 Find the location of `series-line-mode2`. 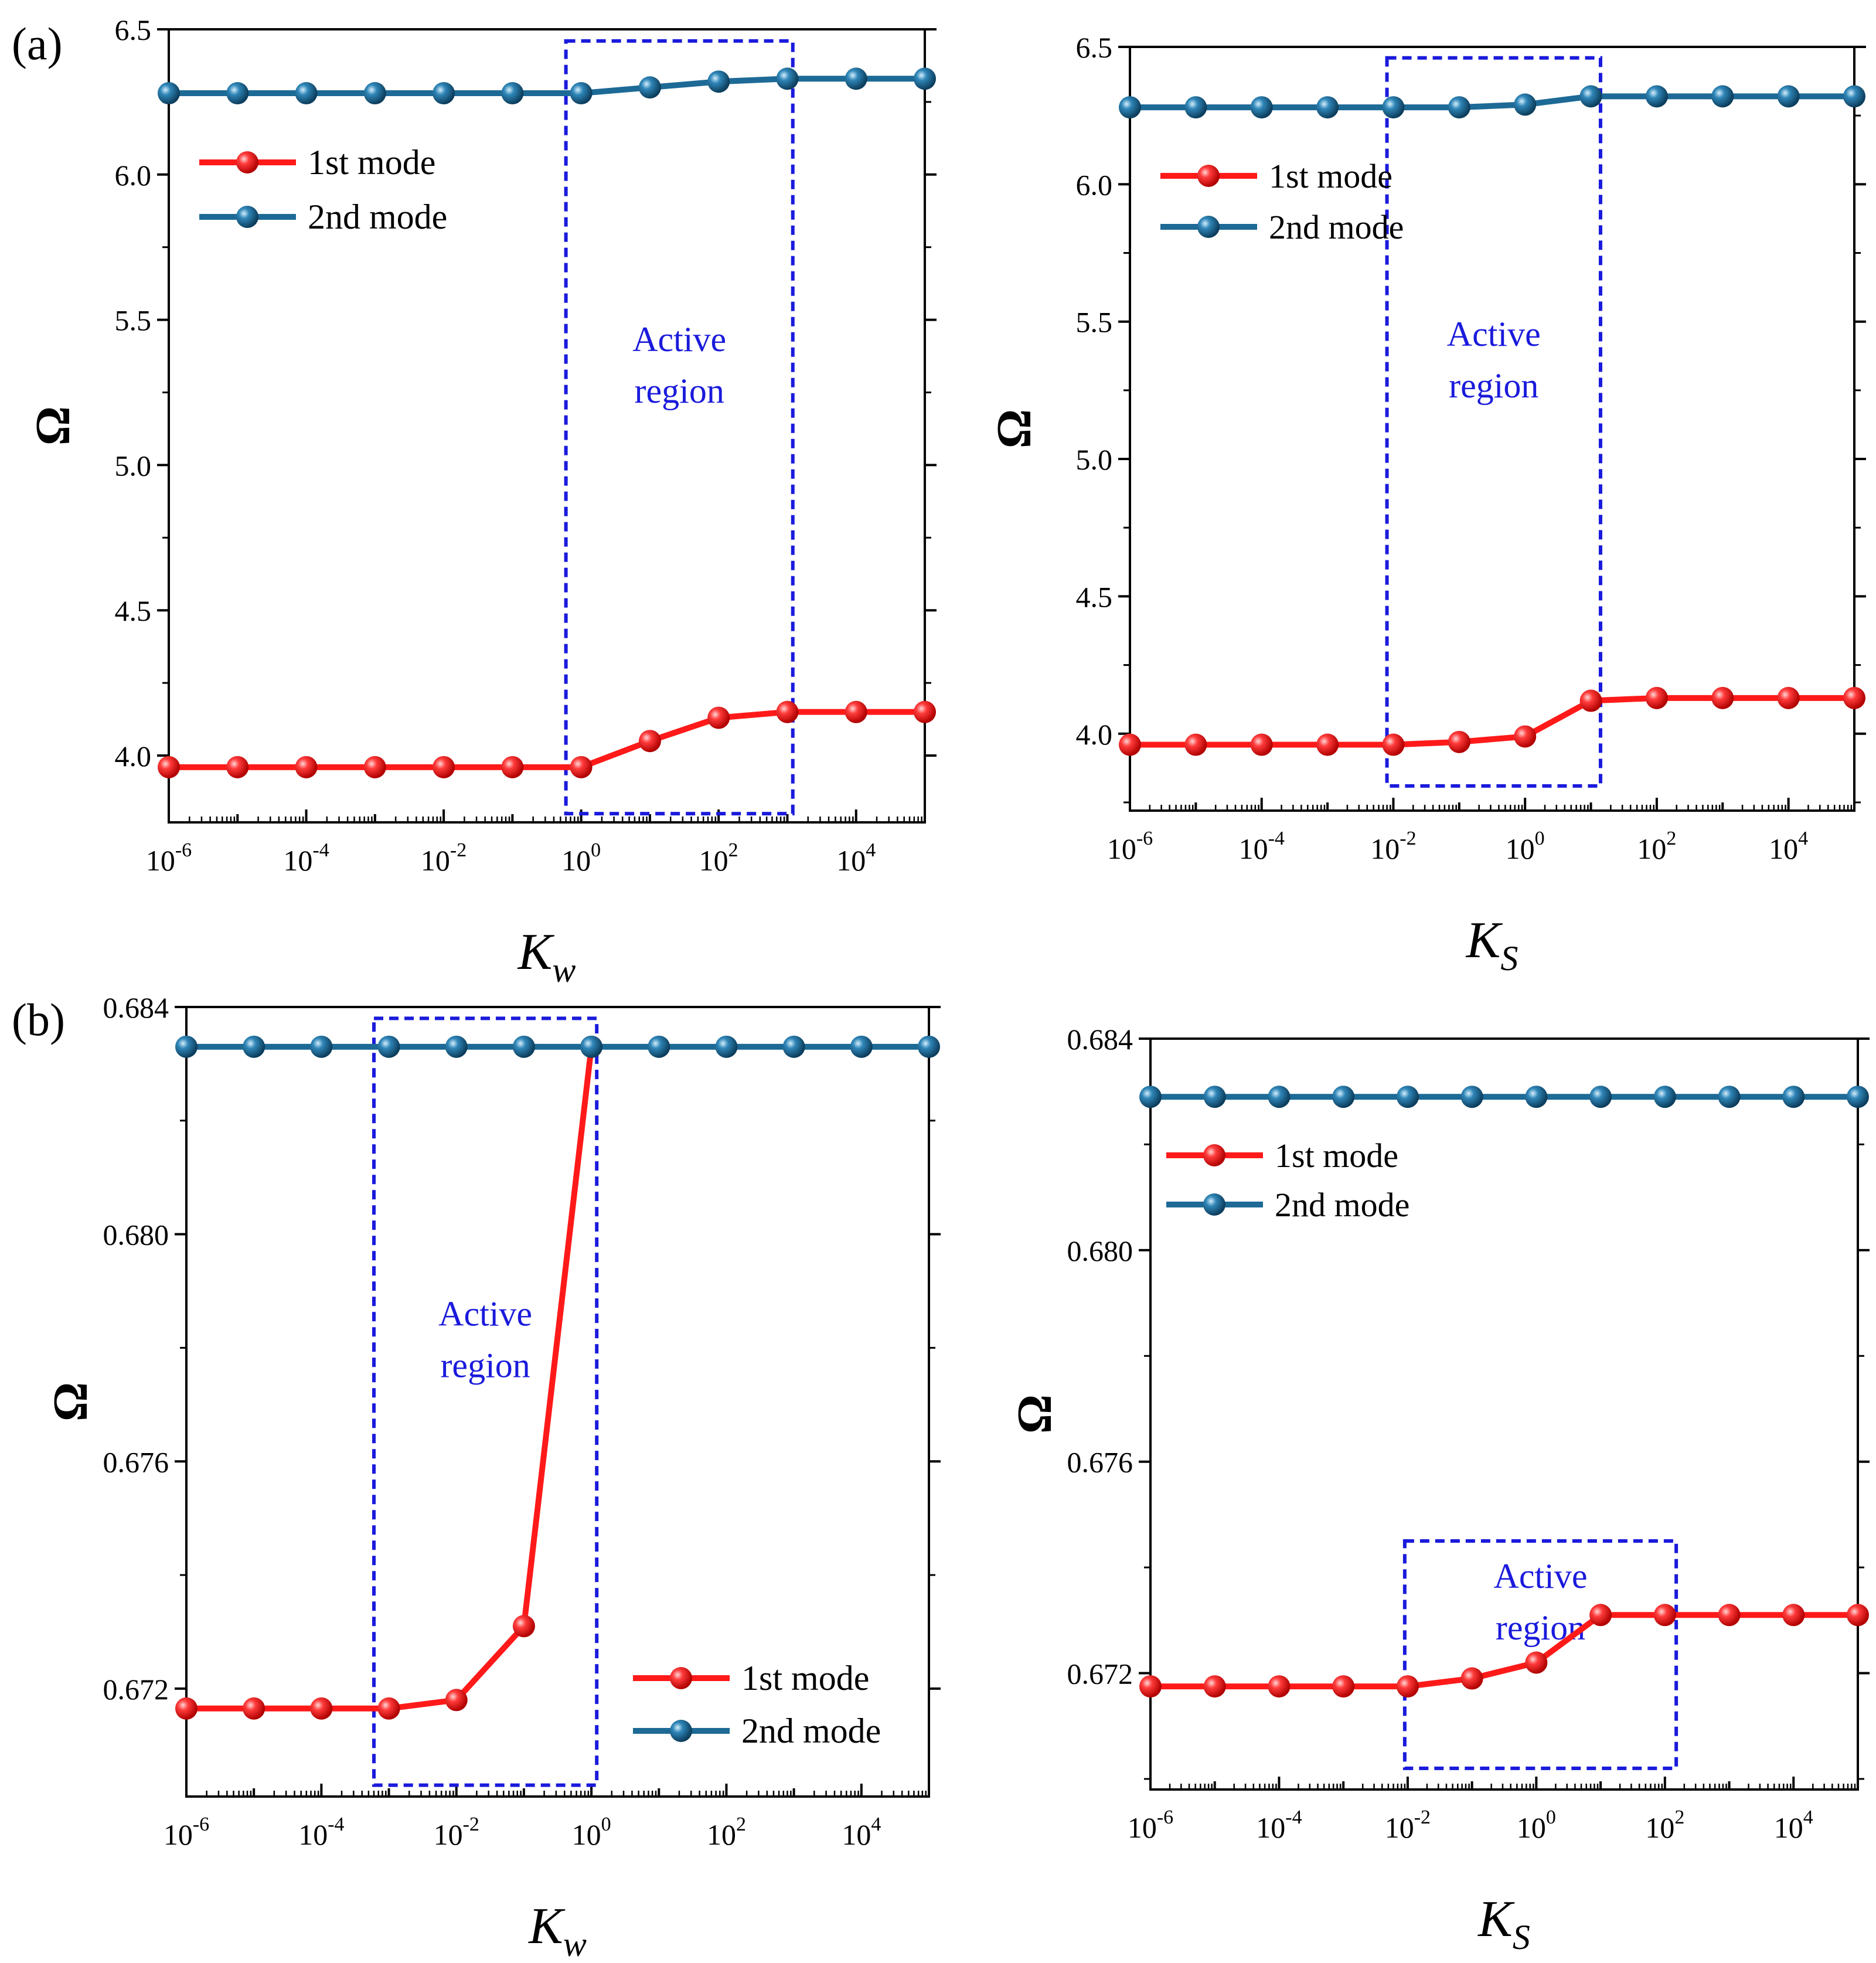

series-line-mode2 is located at coordinates (1492, 102).